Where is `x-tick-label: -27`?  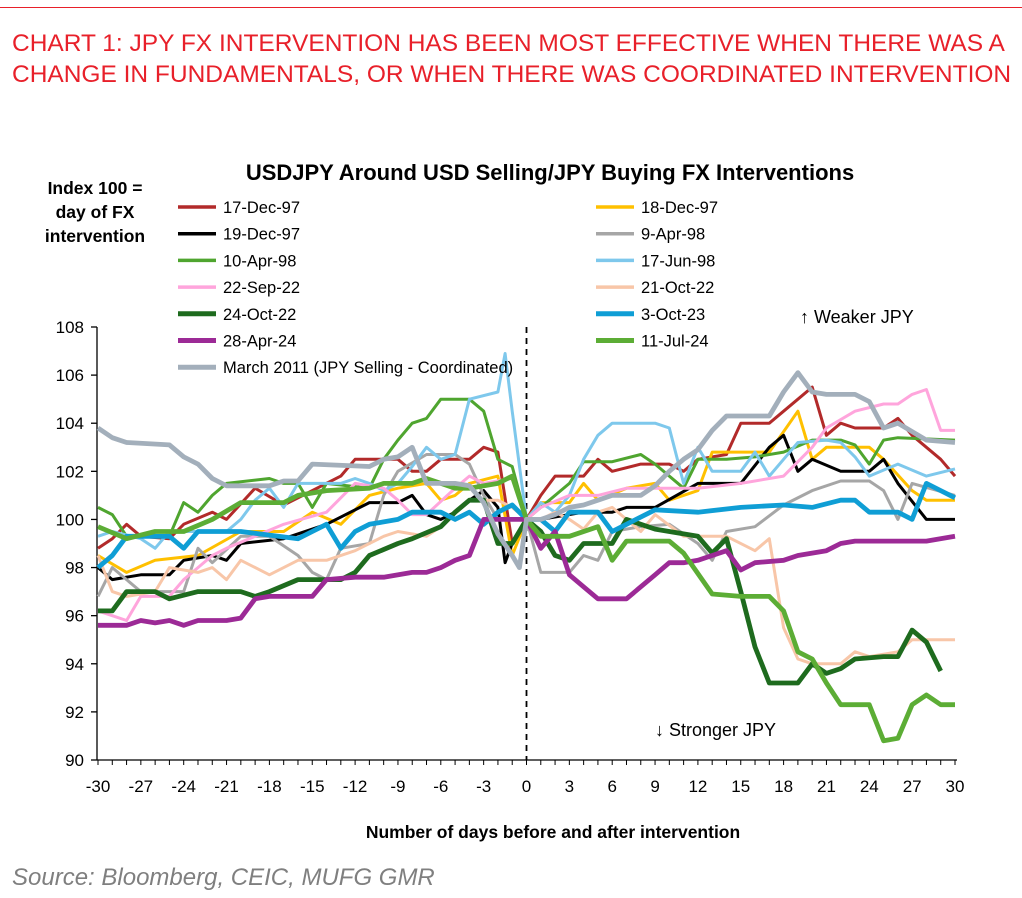
x-tick-label: -27 is located at coordinates (141, 786).